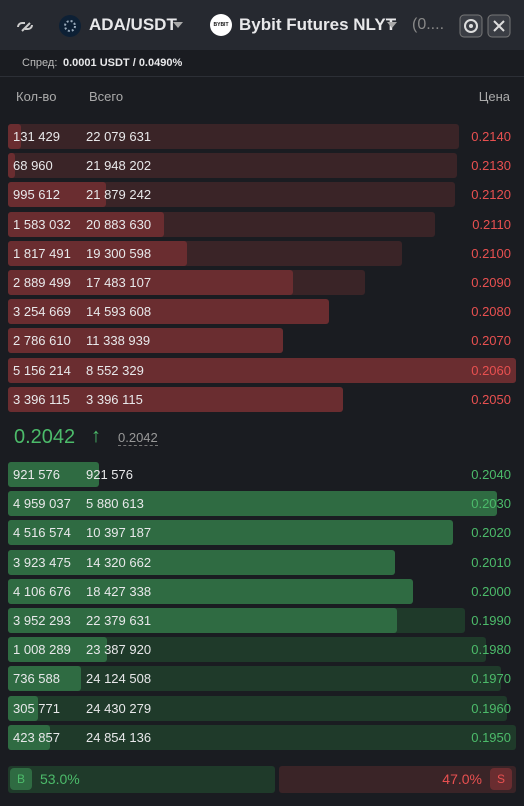  Describe the element at coordinates (491, 591) in the screenshot. I see `price: 0.2000` at that location.